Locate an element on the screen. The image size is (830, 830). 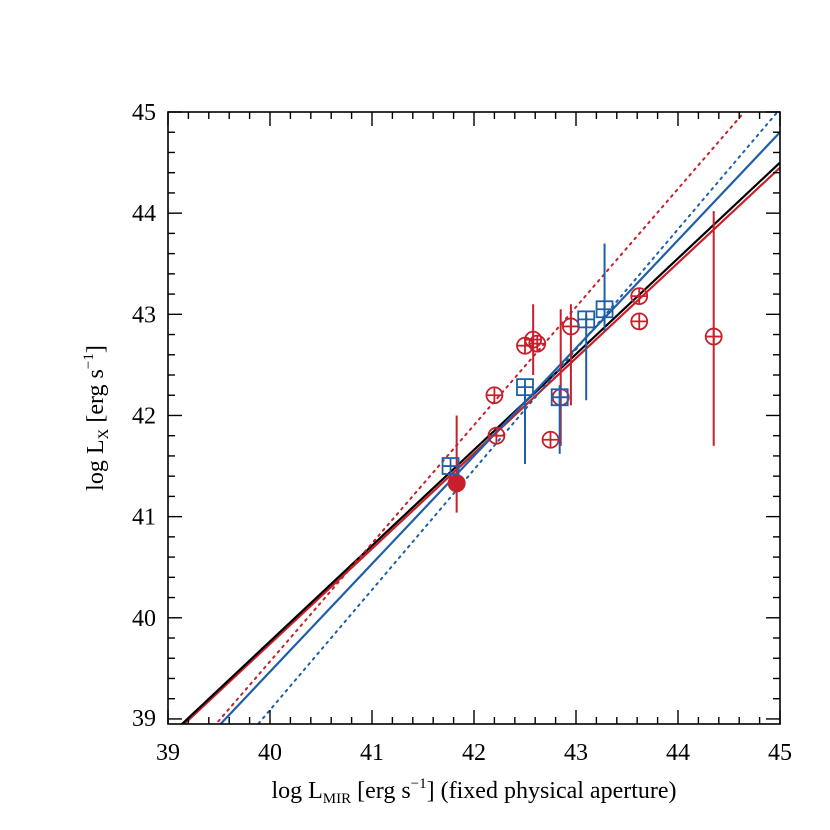
y-tick-label: 41 is located at coordinates (144, 518).